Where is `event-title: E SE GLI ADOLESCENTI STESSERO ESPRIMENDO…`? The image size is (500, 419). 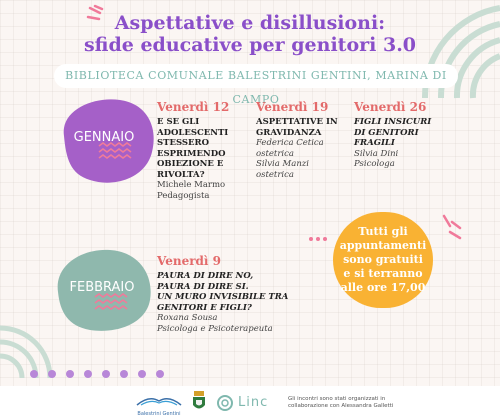 event-title: E SE GLI ADOLESCENTI STESSERO ESPRIMENDO… is located at coordinates (193, 148).